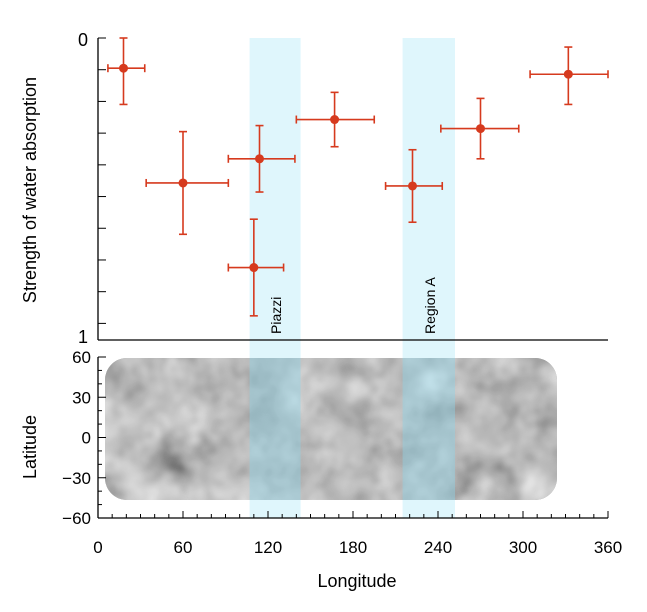 This screenshot has height=612, width=647. Describe the element at coordinates (83, 40) in the screenshot. I see `y-tick-label-0: 0` at that location.